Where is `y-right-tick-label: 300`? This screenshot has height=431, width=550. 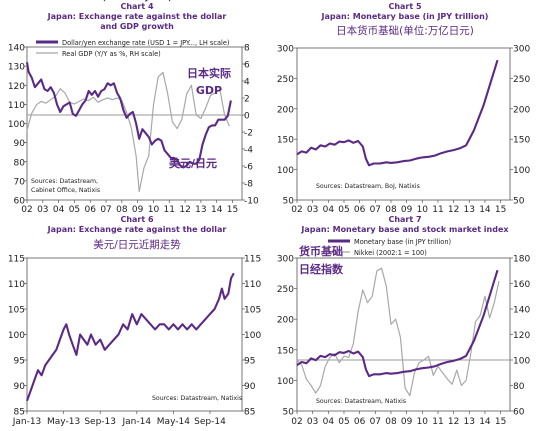 y-right-tick-label: 300 is located at coordinates (521, 50).